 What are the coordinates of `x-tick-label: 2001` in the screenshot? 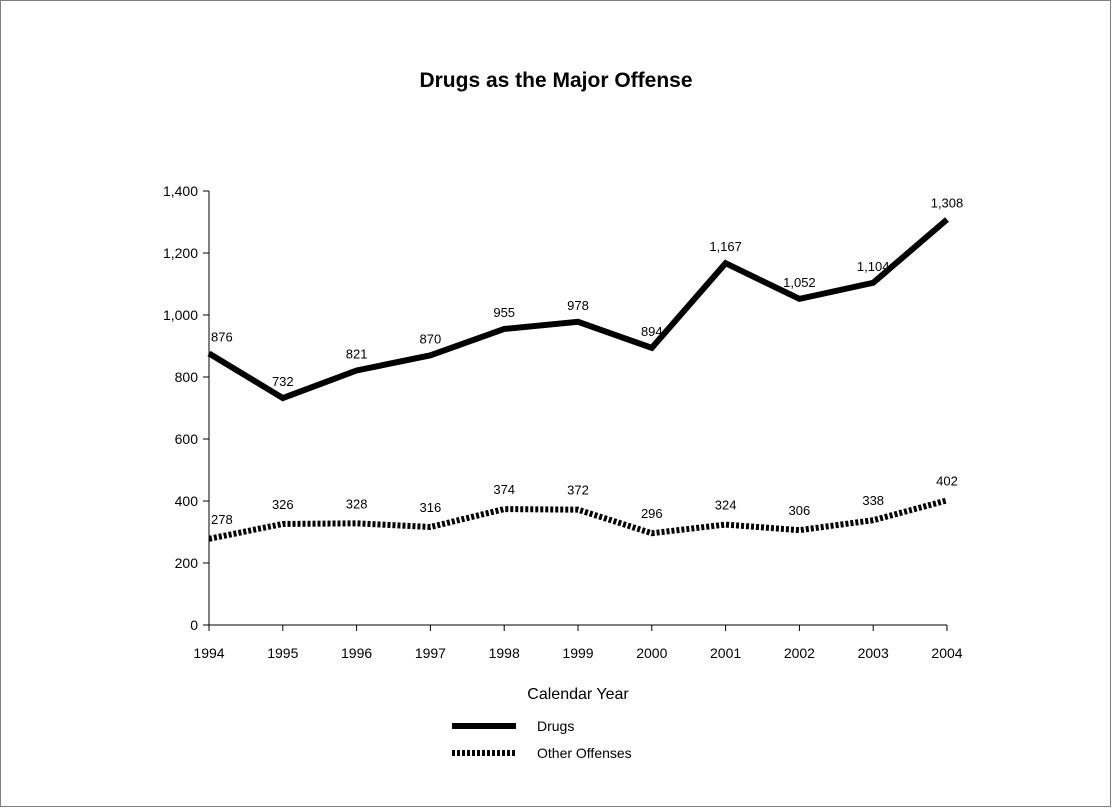 It's located at (725, 653).